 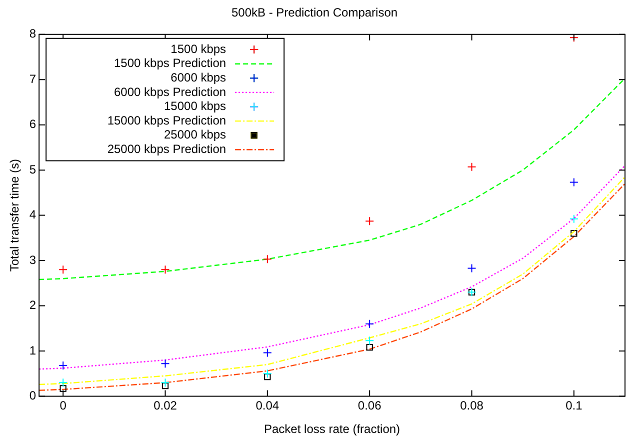 What do you see at coordinates (472, 405) in the screenshot?
I see `x-tick-label: 0.08` at bounding box center [472, 405].